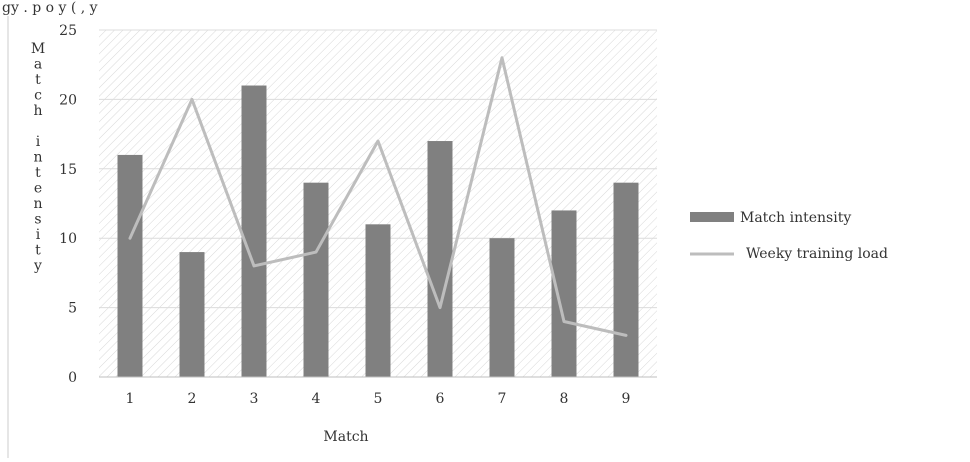  I want to click on x-tick-label: 8, so click(564, 399).